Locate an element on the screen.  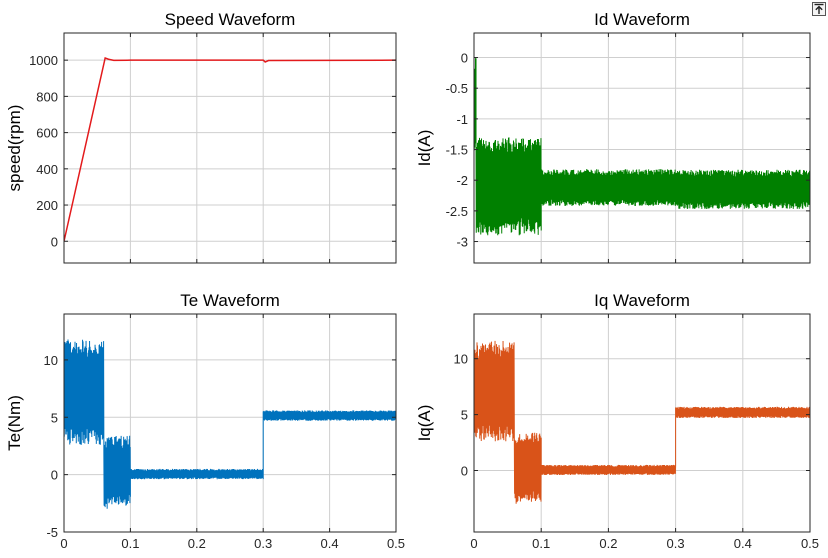
y-tick-label: 1000 is located at coordinates (43, 60).